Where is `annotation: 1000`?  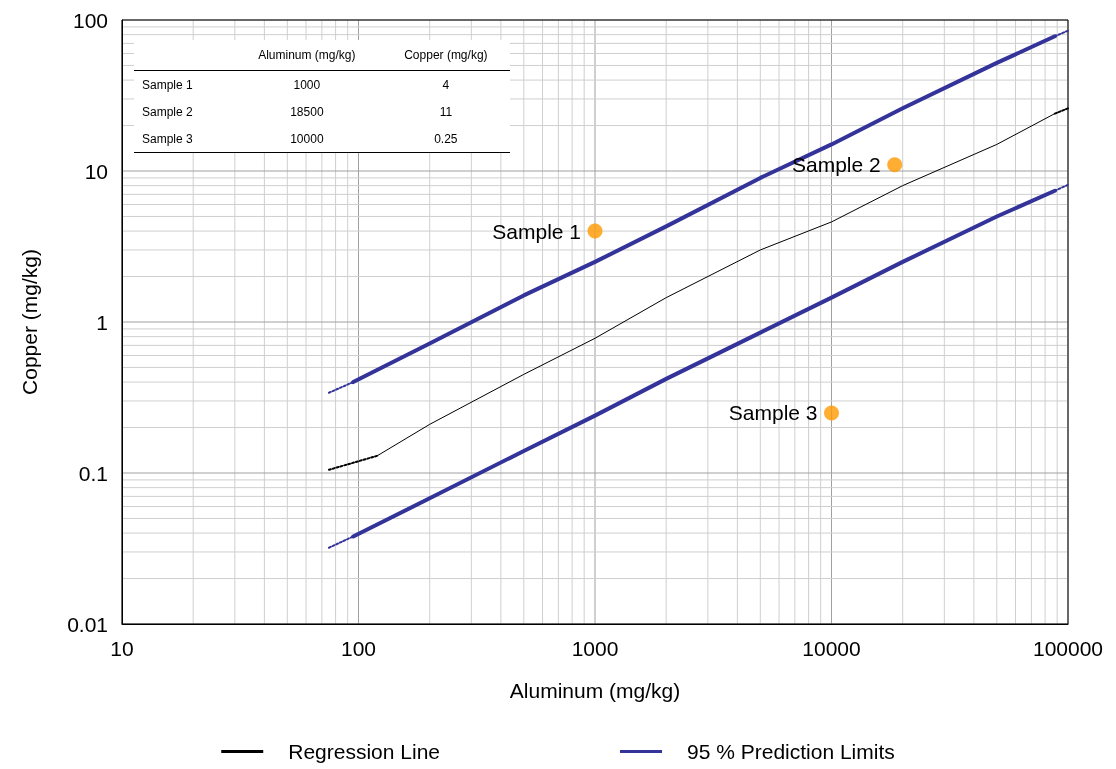 annotation: 1000 is located at coordinates (307, 85).